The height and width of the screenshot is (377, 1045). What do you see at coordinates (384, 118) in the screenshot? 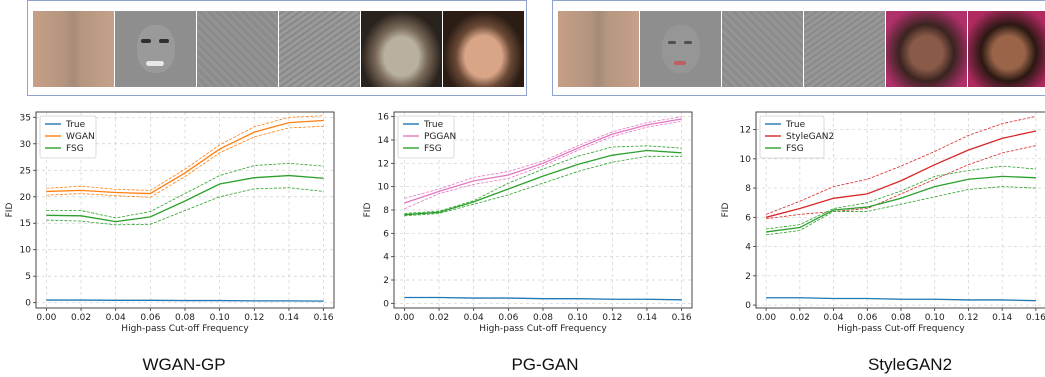
I see `y-tick-label: 16` at bounding box center [384, 118].